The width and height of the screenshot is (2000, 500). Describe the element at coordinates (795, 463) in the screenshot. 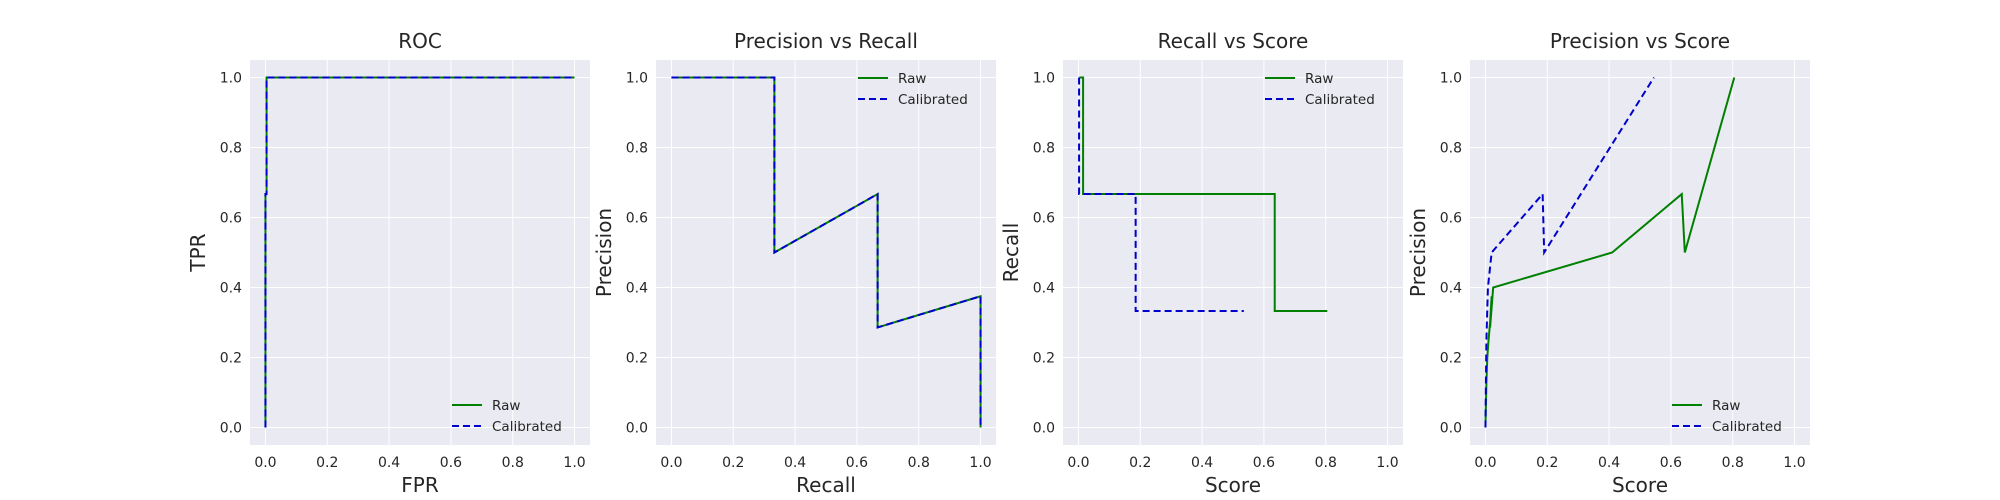

I see `panel-2-x-tick-label: 0.4` at that location.